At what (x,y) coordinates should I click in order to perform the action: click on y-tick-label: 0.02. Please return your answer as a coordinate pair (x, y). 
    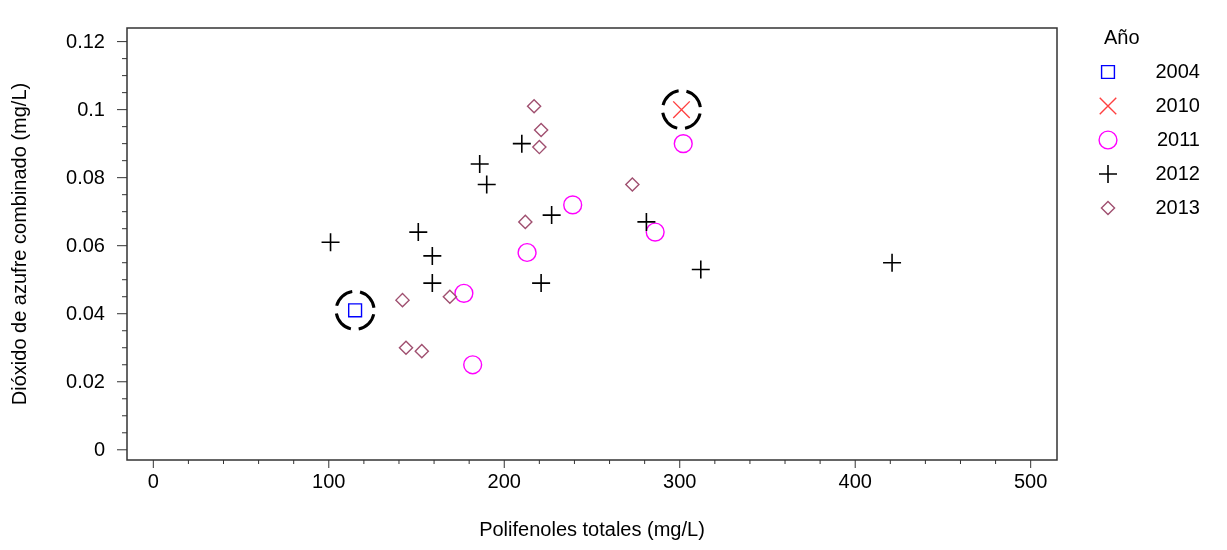
    Looking at the image, I should click on (85, 381).